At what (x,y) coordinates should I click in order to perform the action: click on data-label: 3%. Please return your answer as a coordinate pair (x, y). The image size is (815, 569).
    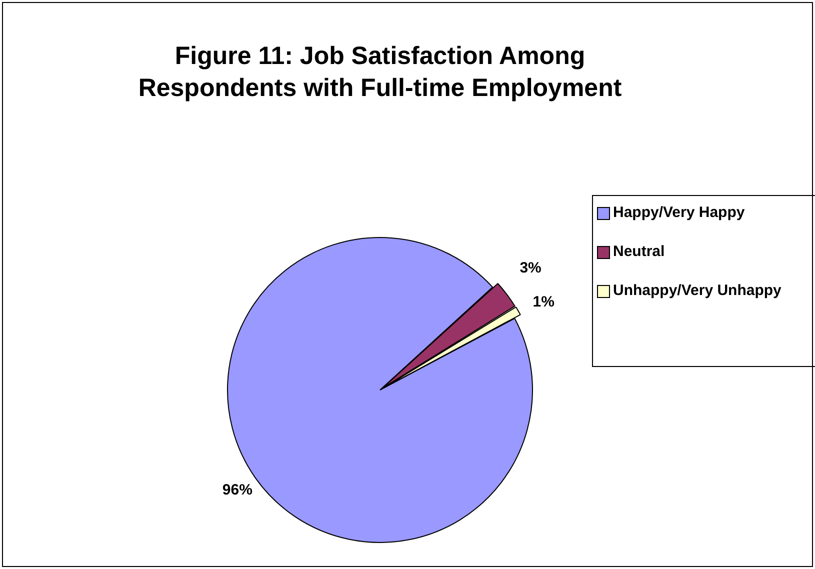
    Looking at the image, I should click on (531, 268).